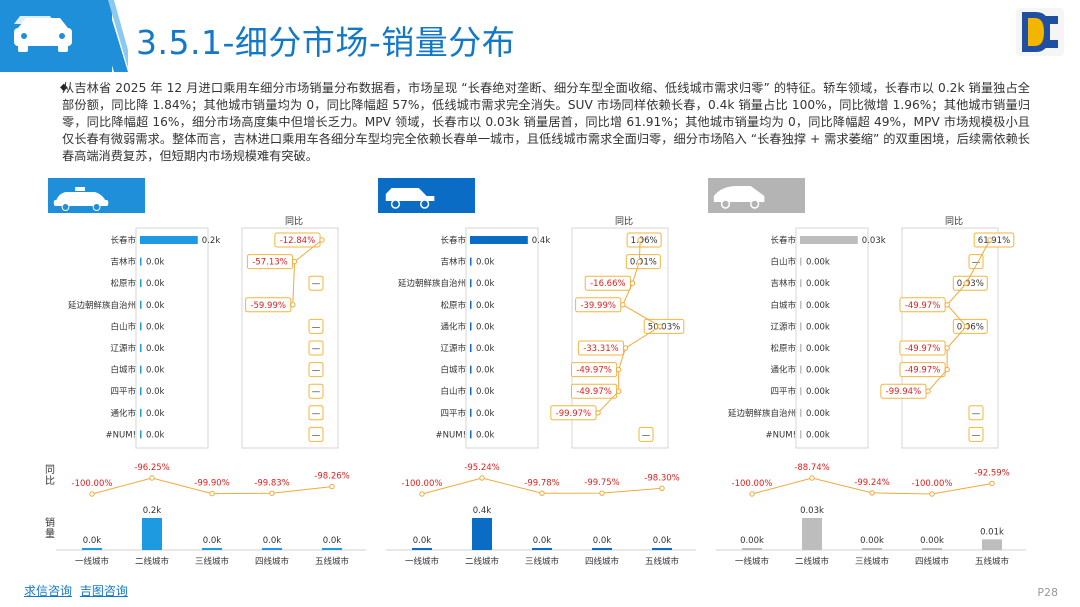 This screenshot has width=1080, height=607. Describe the element at coordinates (664, 327) in the screenshot. I see `yoy-label: 50.03%` at that location.